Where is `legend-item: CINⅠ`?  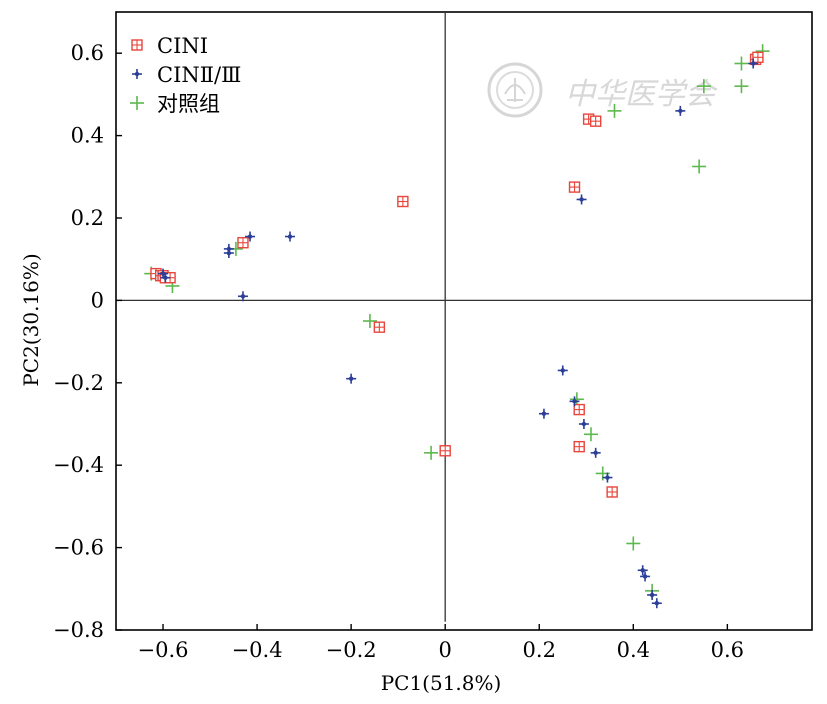 legend-item: CINⅠ is located at coordinates (169, 46).